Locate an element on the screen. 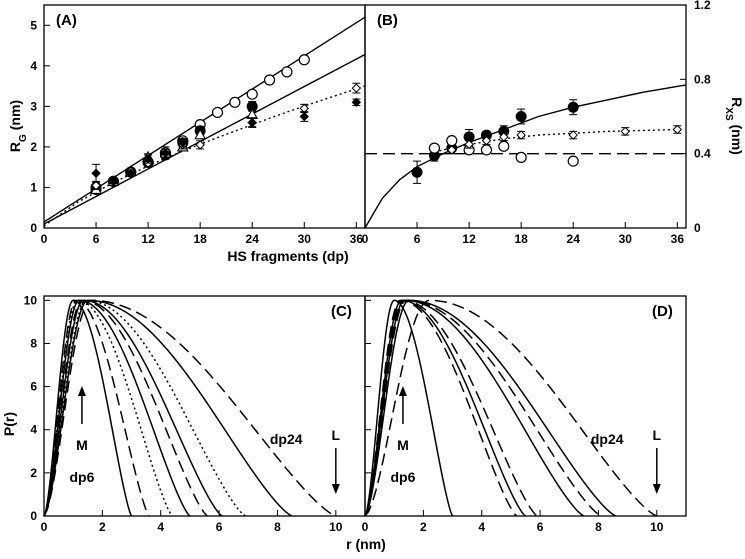  panel-b-x-tick-label: 30 is located at coordinates (626, 239).